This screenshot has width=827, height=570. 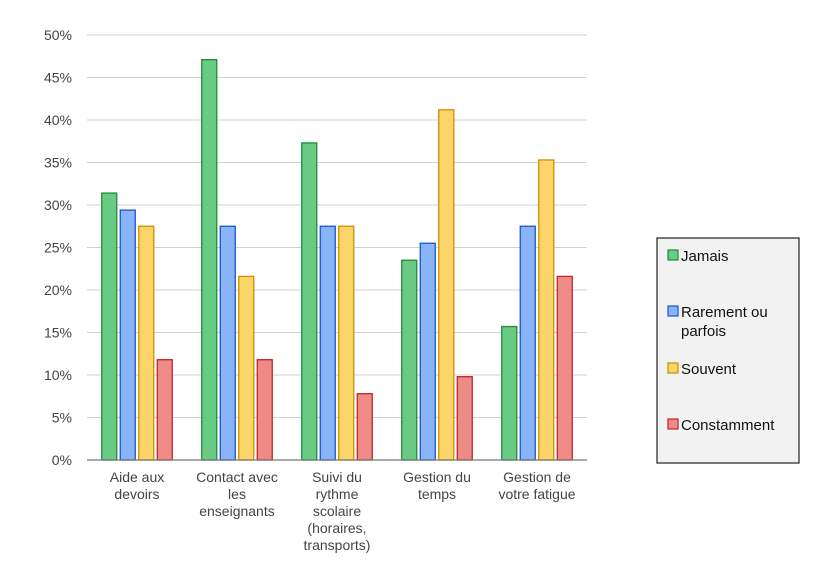 What do you see at coordinates (337, 477) in the screenshot?
I see `x-category-label: Suivi du` at bounding box center [337, 477].